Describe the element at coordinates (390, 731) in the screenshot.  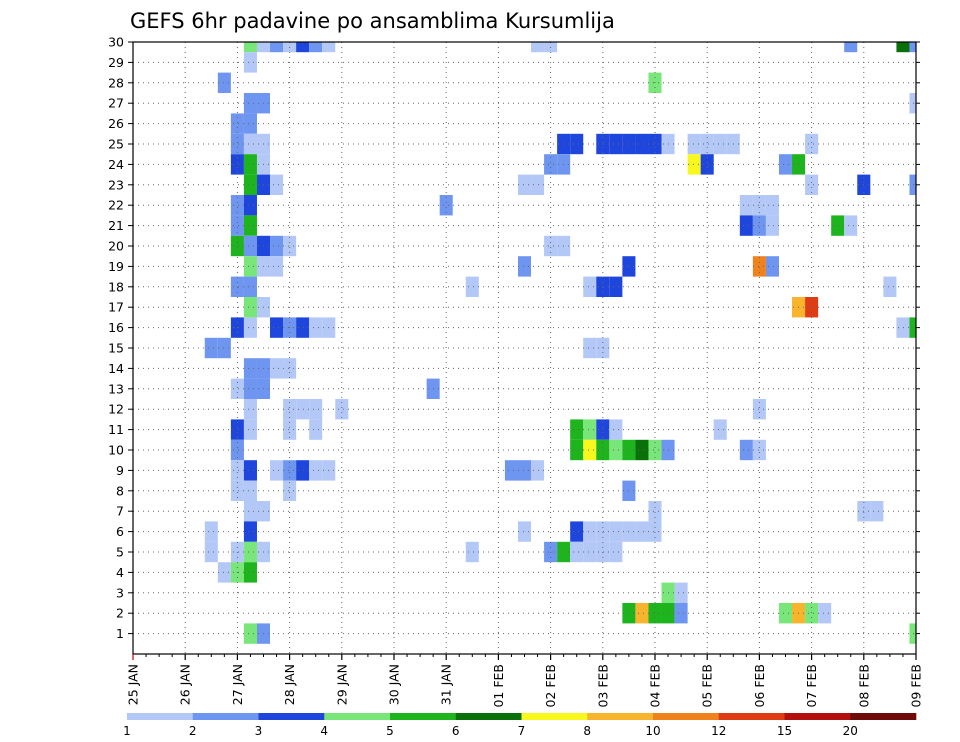
I see `colorbar-label: 5` at that location.